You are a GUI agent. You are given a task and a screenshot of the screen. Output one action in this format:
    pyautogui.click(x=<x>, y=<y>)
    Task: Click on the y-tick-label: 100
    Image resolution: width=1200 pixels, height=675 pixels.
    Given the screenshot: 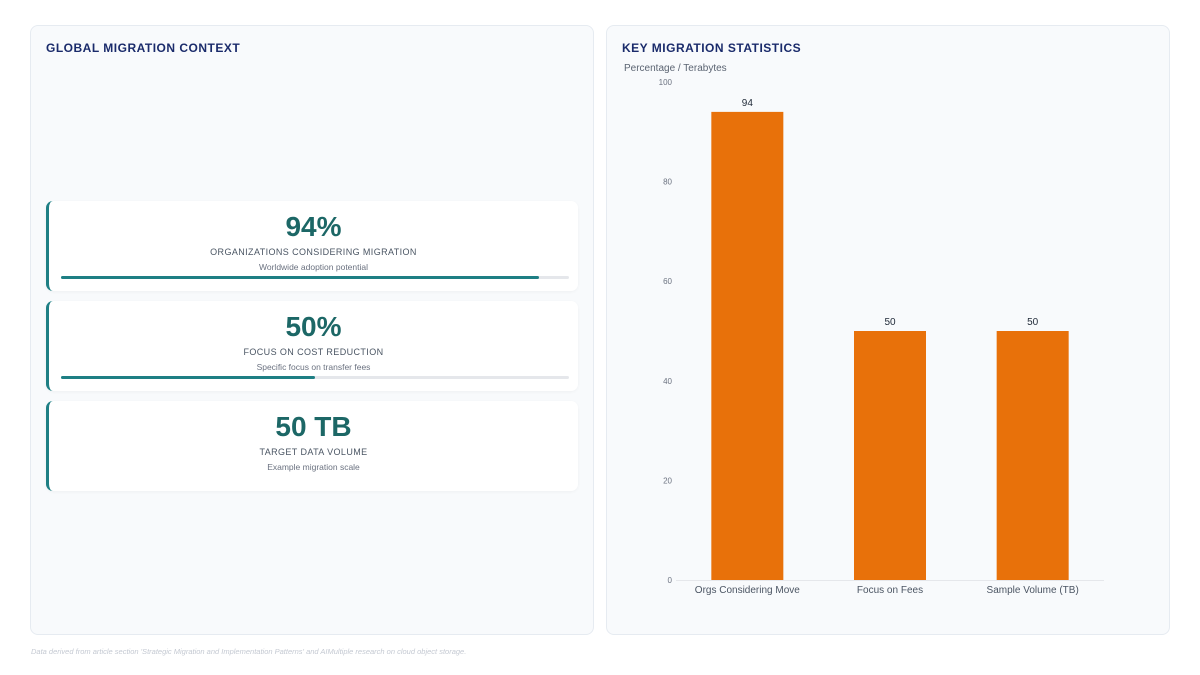 What is the action you would take?
    pyautogui.click(x=666, y=82)
    